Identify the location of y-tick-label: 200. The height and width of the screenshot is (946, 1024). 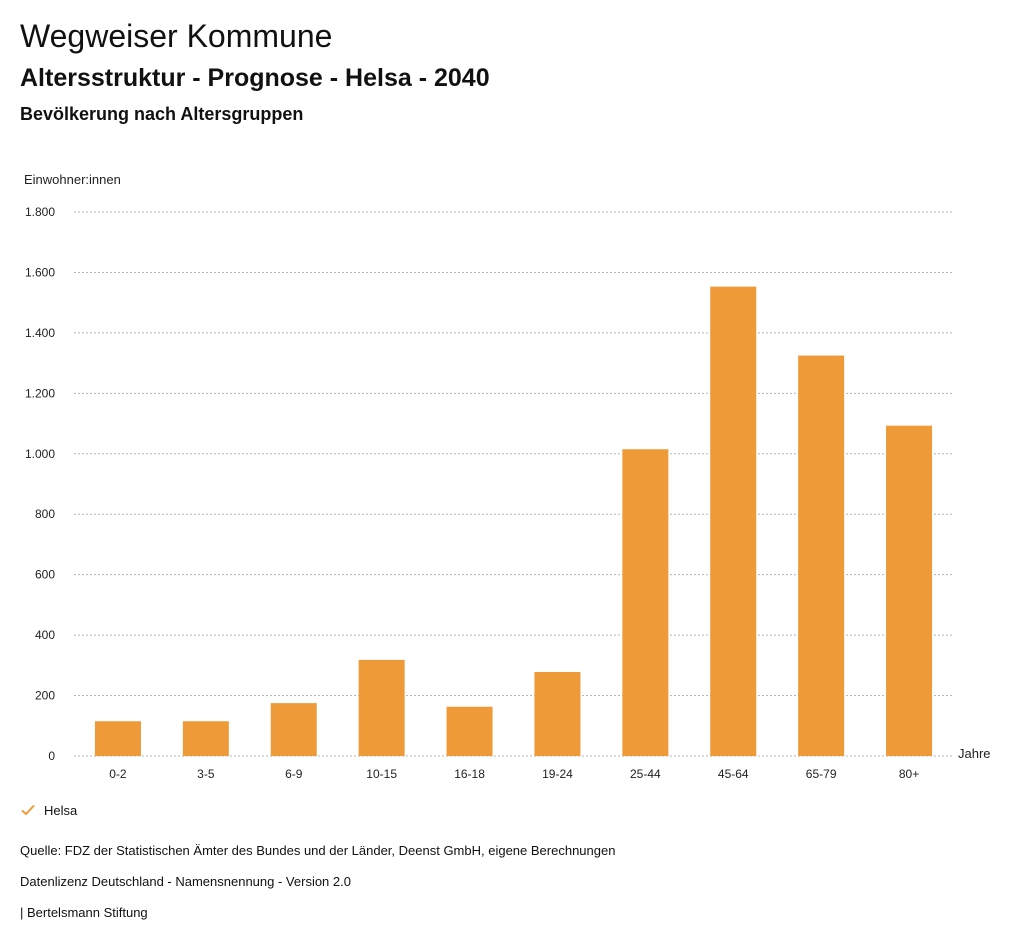
(45, 696).